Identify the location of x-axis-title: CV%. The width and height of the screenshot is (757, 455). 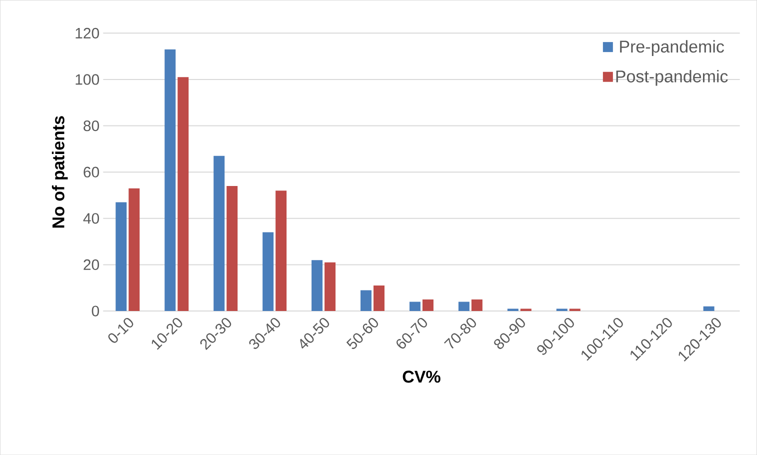
(421, 376).